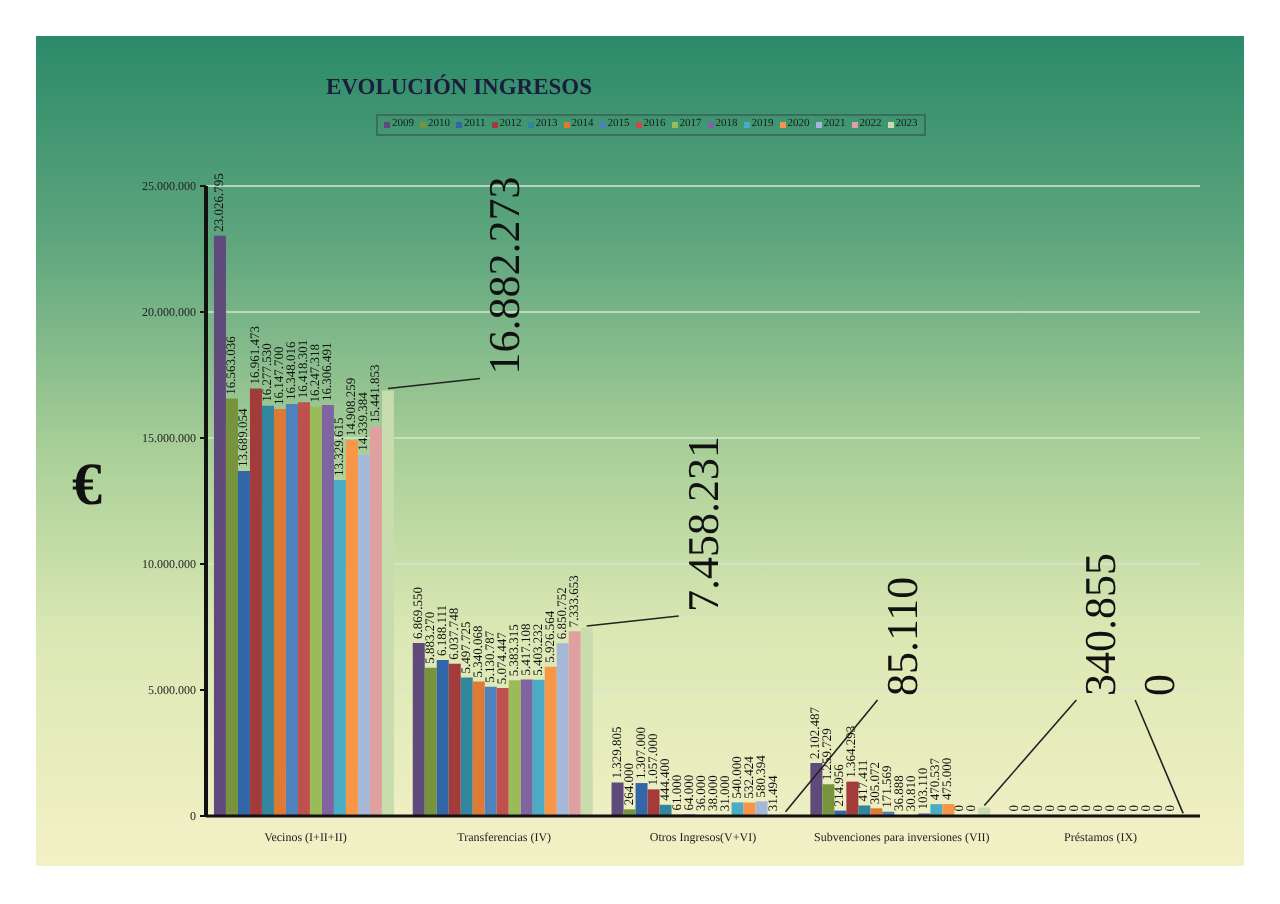 This screenshot has width=1280, height=904. What do you see at coordinates (87, 486) in the screenshot?
I see `y-axis-title: €` at bounding box center [87, 486].